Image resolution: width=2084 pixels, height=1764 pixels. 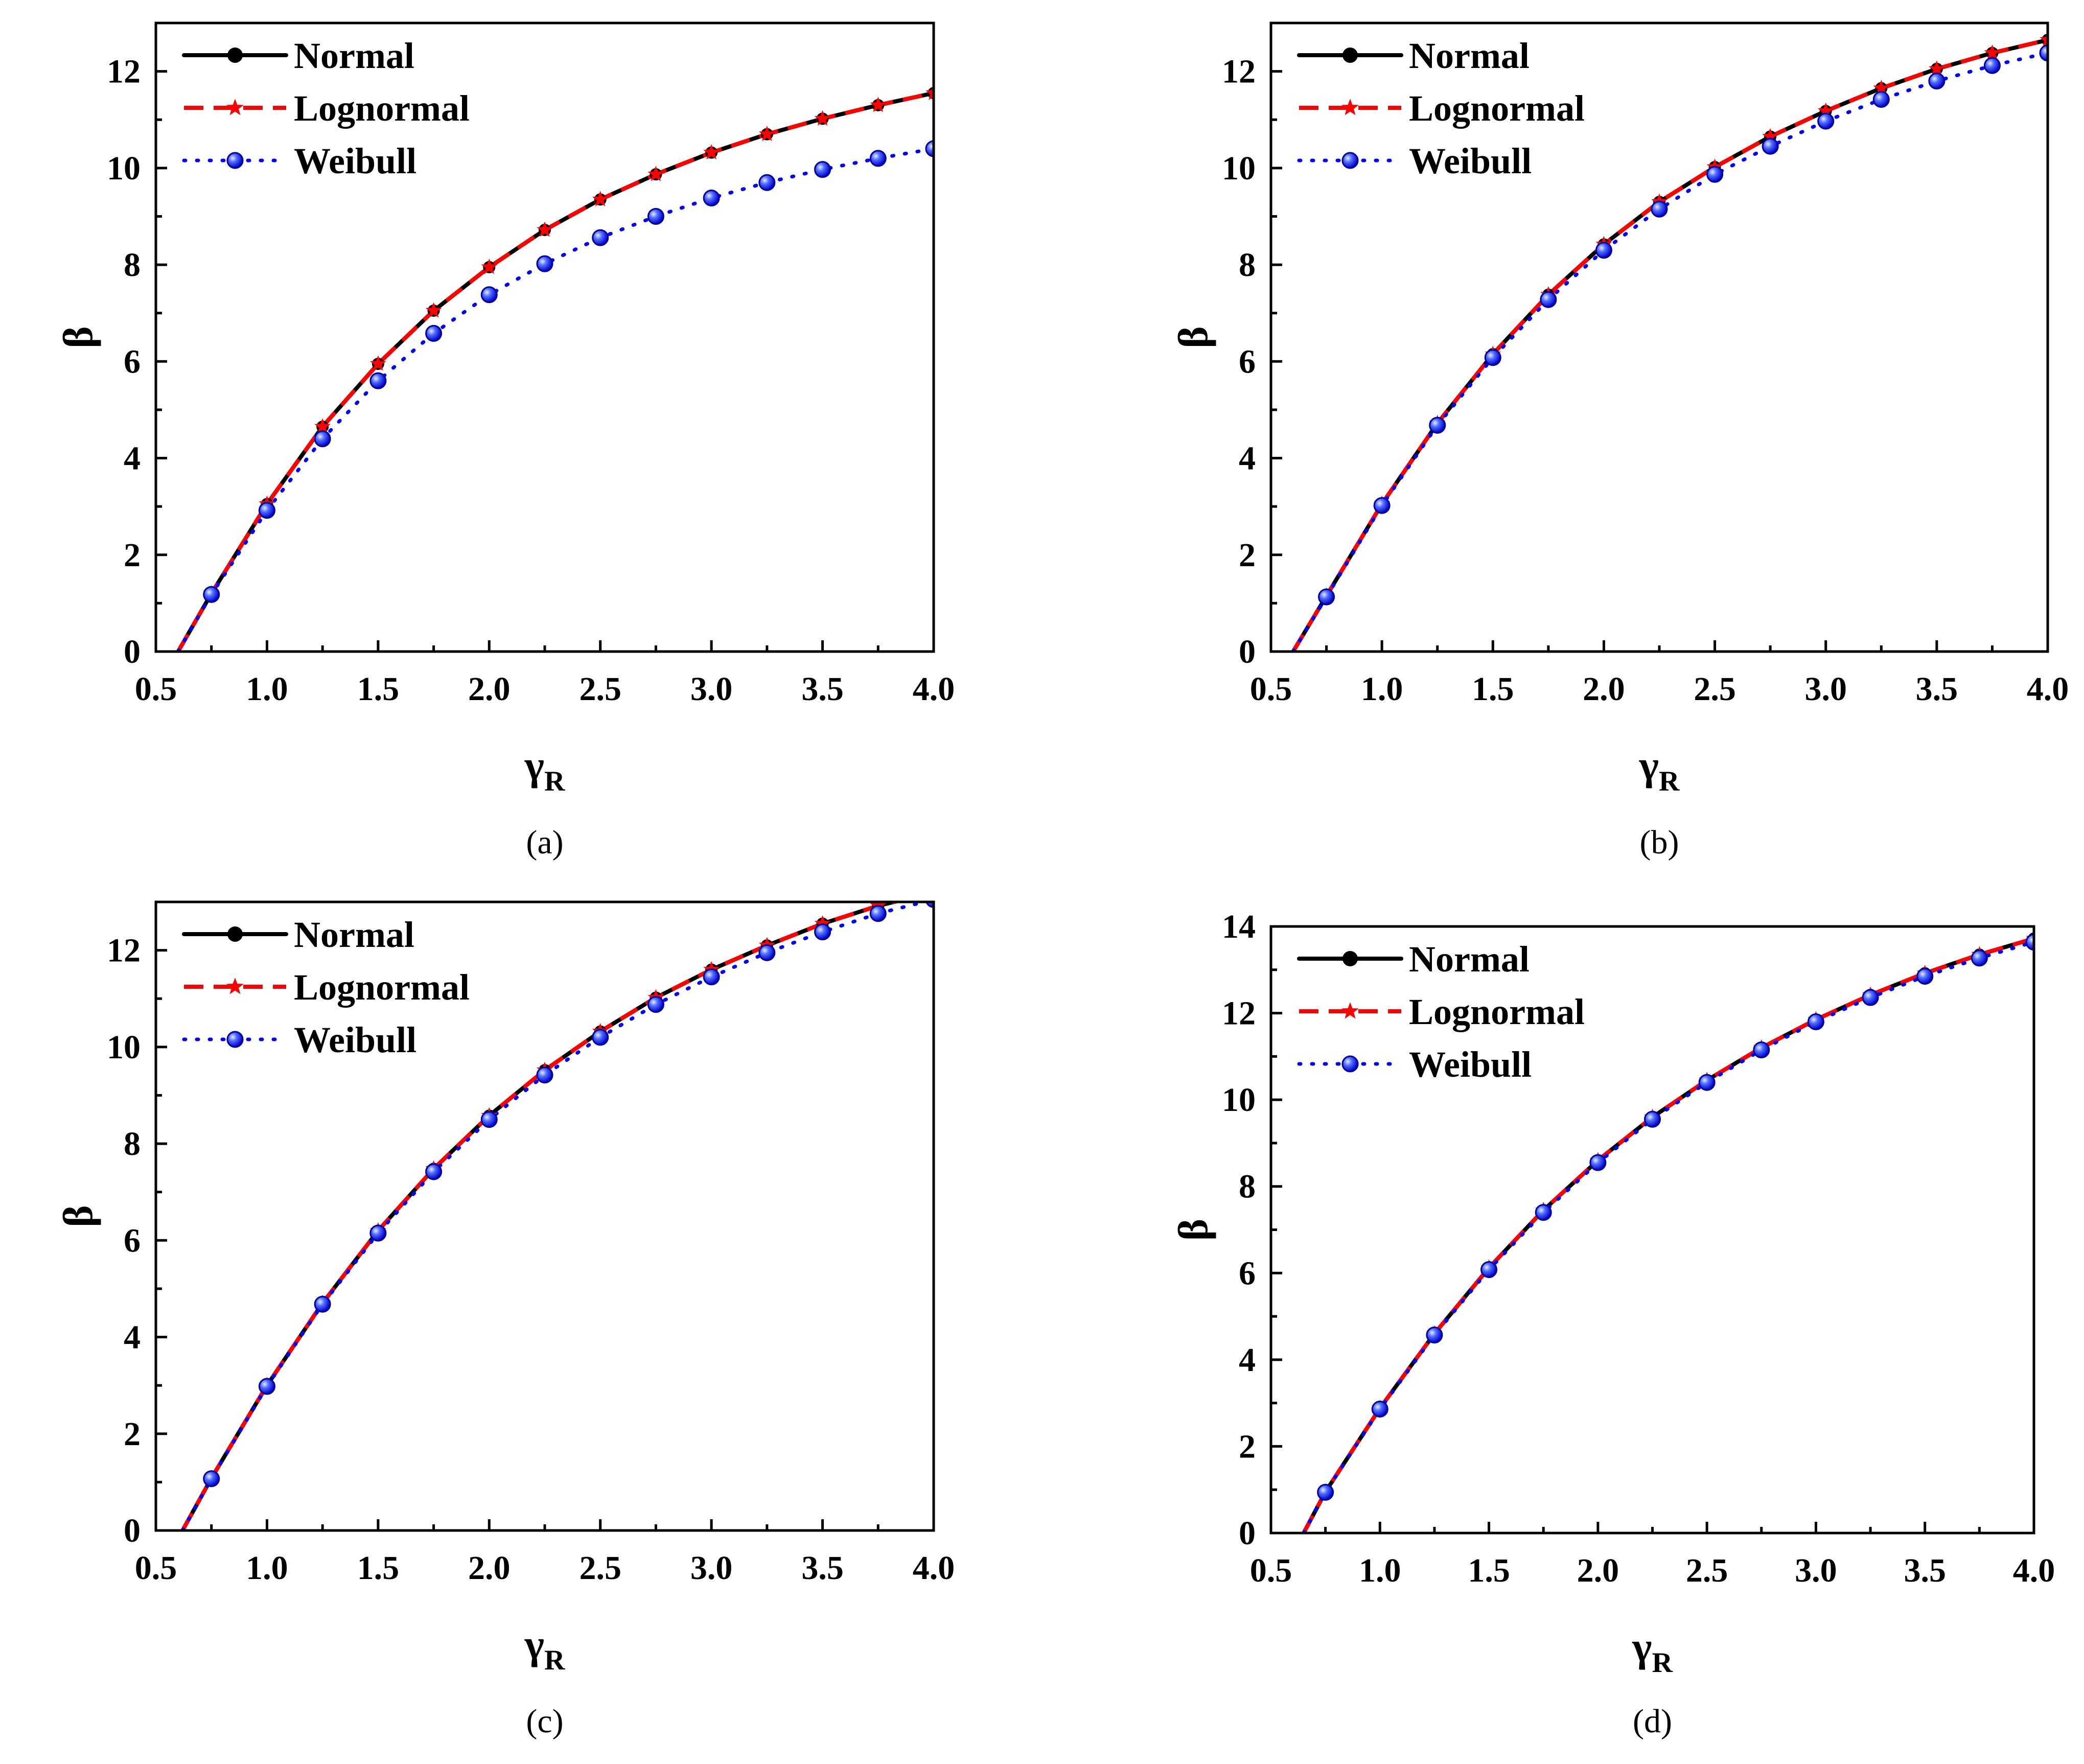 I want to click on series-line-normal, so click(x=1670, y=345).